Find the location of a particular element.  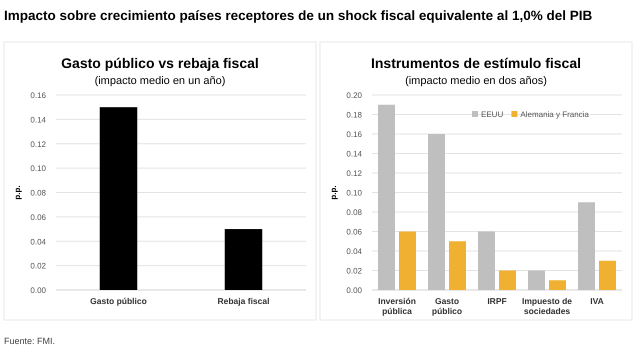

source-note: Fuente: FMI. is located at coordinates (30, 341).